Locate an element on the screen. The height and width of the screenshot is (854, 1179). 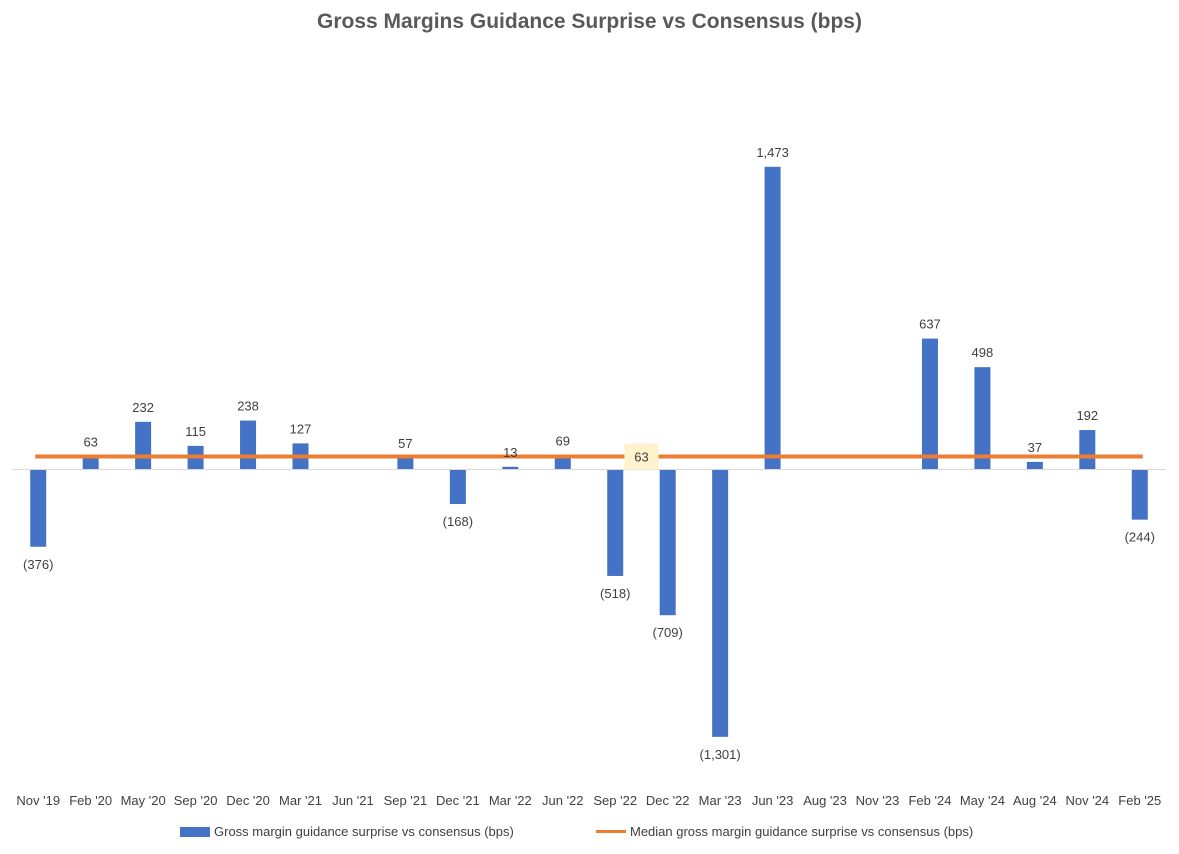
x-tick-label: Aug '23 is located at coordinates (825, 800).